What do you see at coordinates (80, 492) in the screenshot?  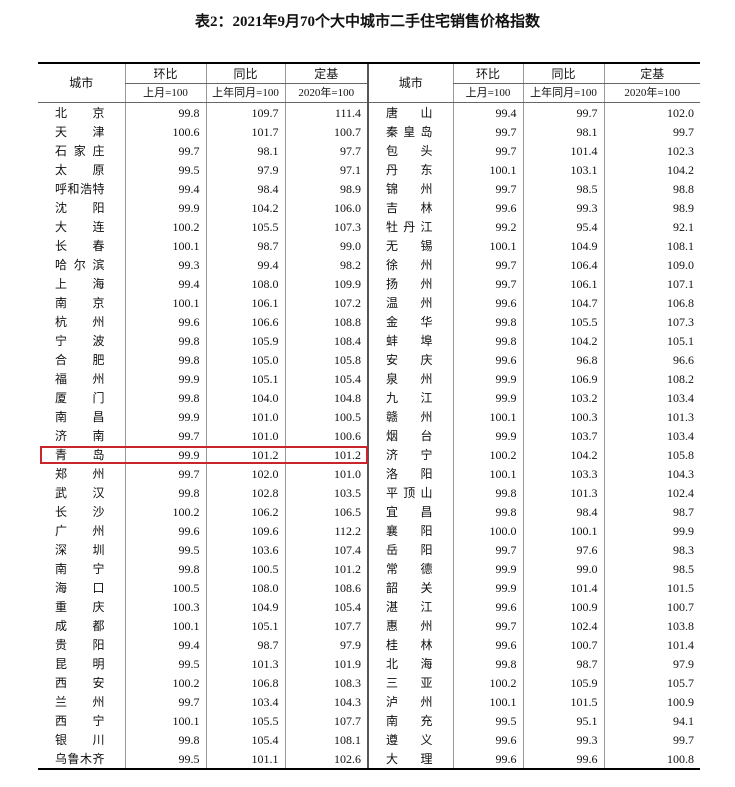 I see `city-cell: 武汉` at bounding box center [80, 492].